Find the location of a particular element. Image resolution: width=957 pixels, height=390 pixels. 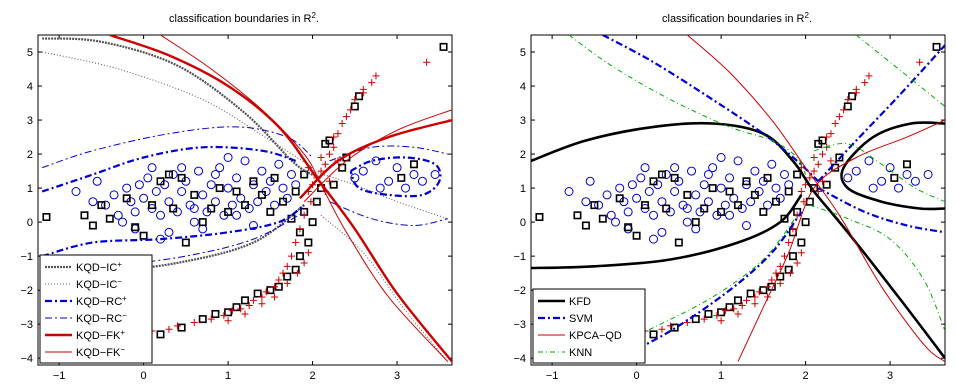

boundary-fk-minus is located at coordinates (377, 156).